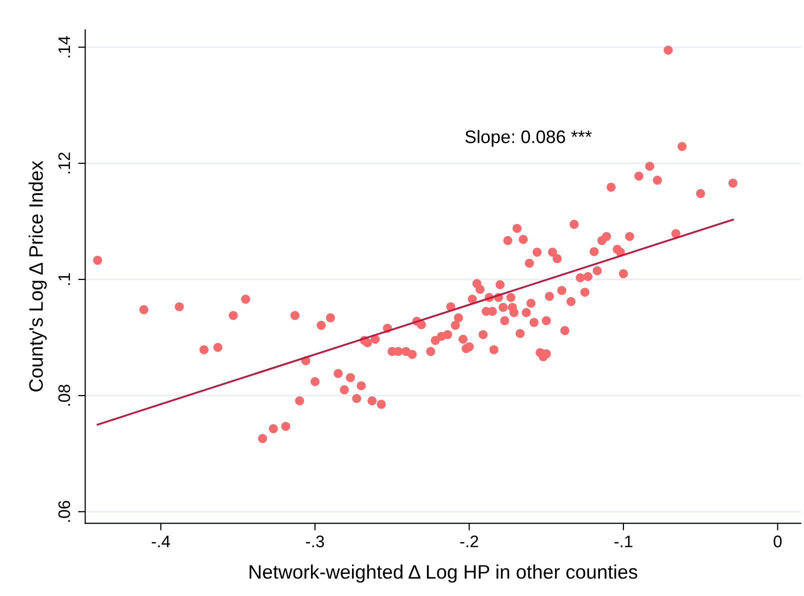 The image size is (804, 596). What do you see at coordinates (161, 542) in the screenshot?
I see `x-tick-label: -.4` at bounding box center [161, 542].